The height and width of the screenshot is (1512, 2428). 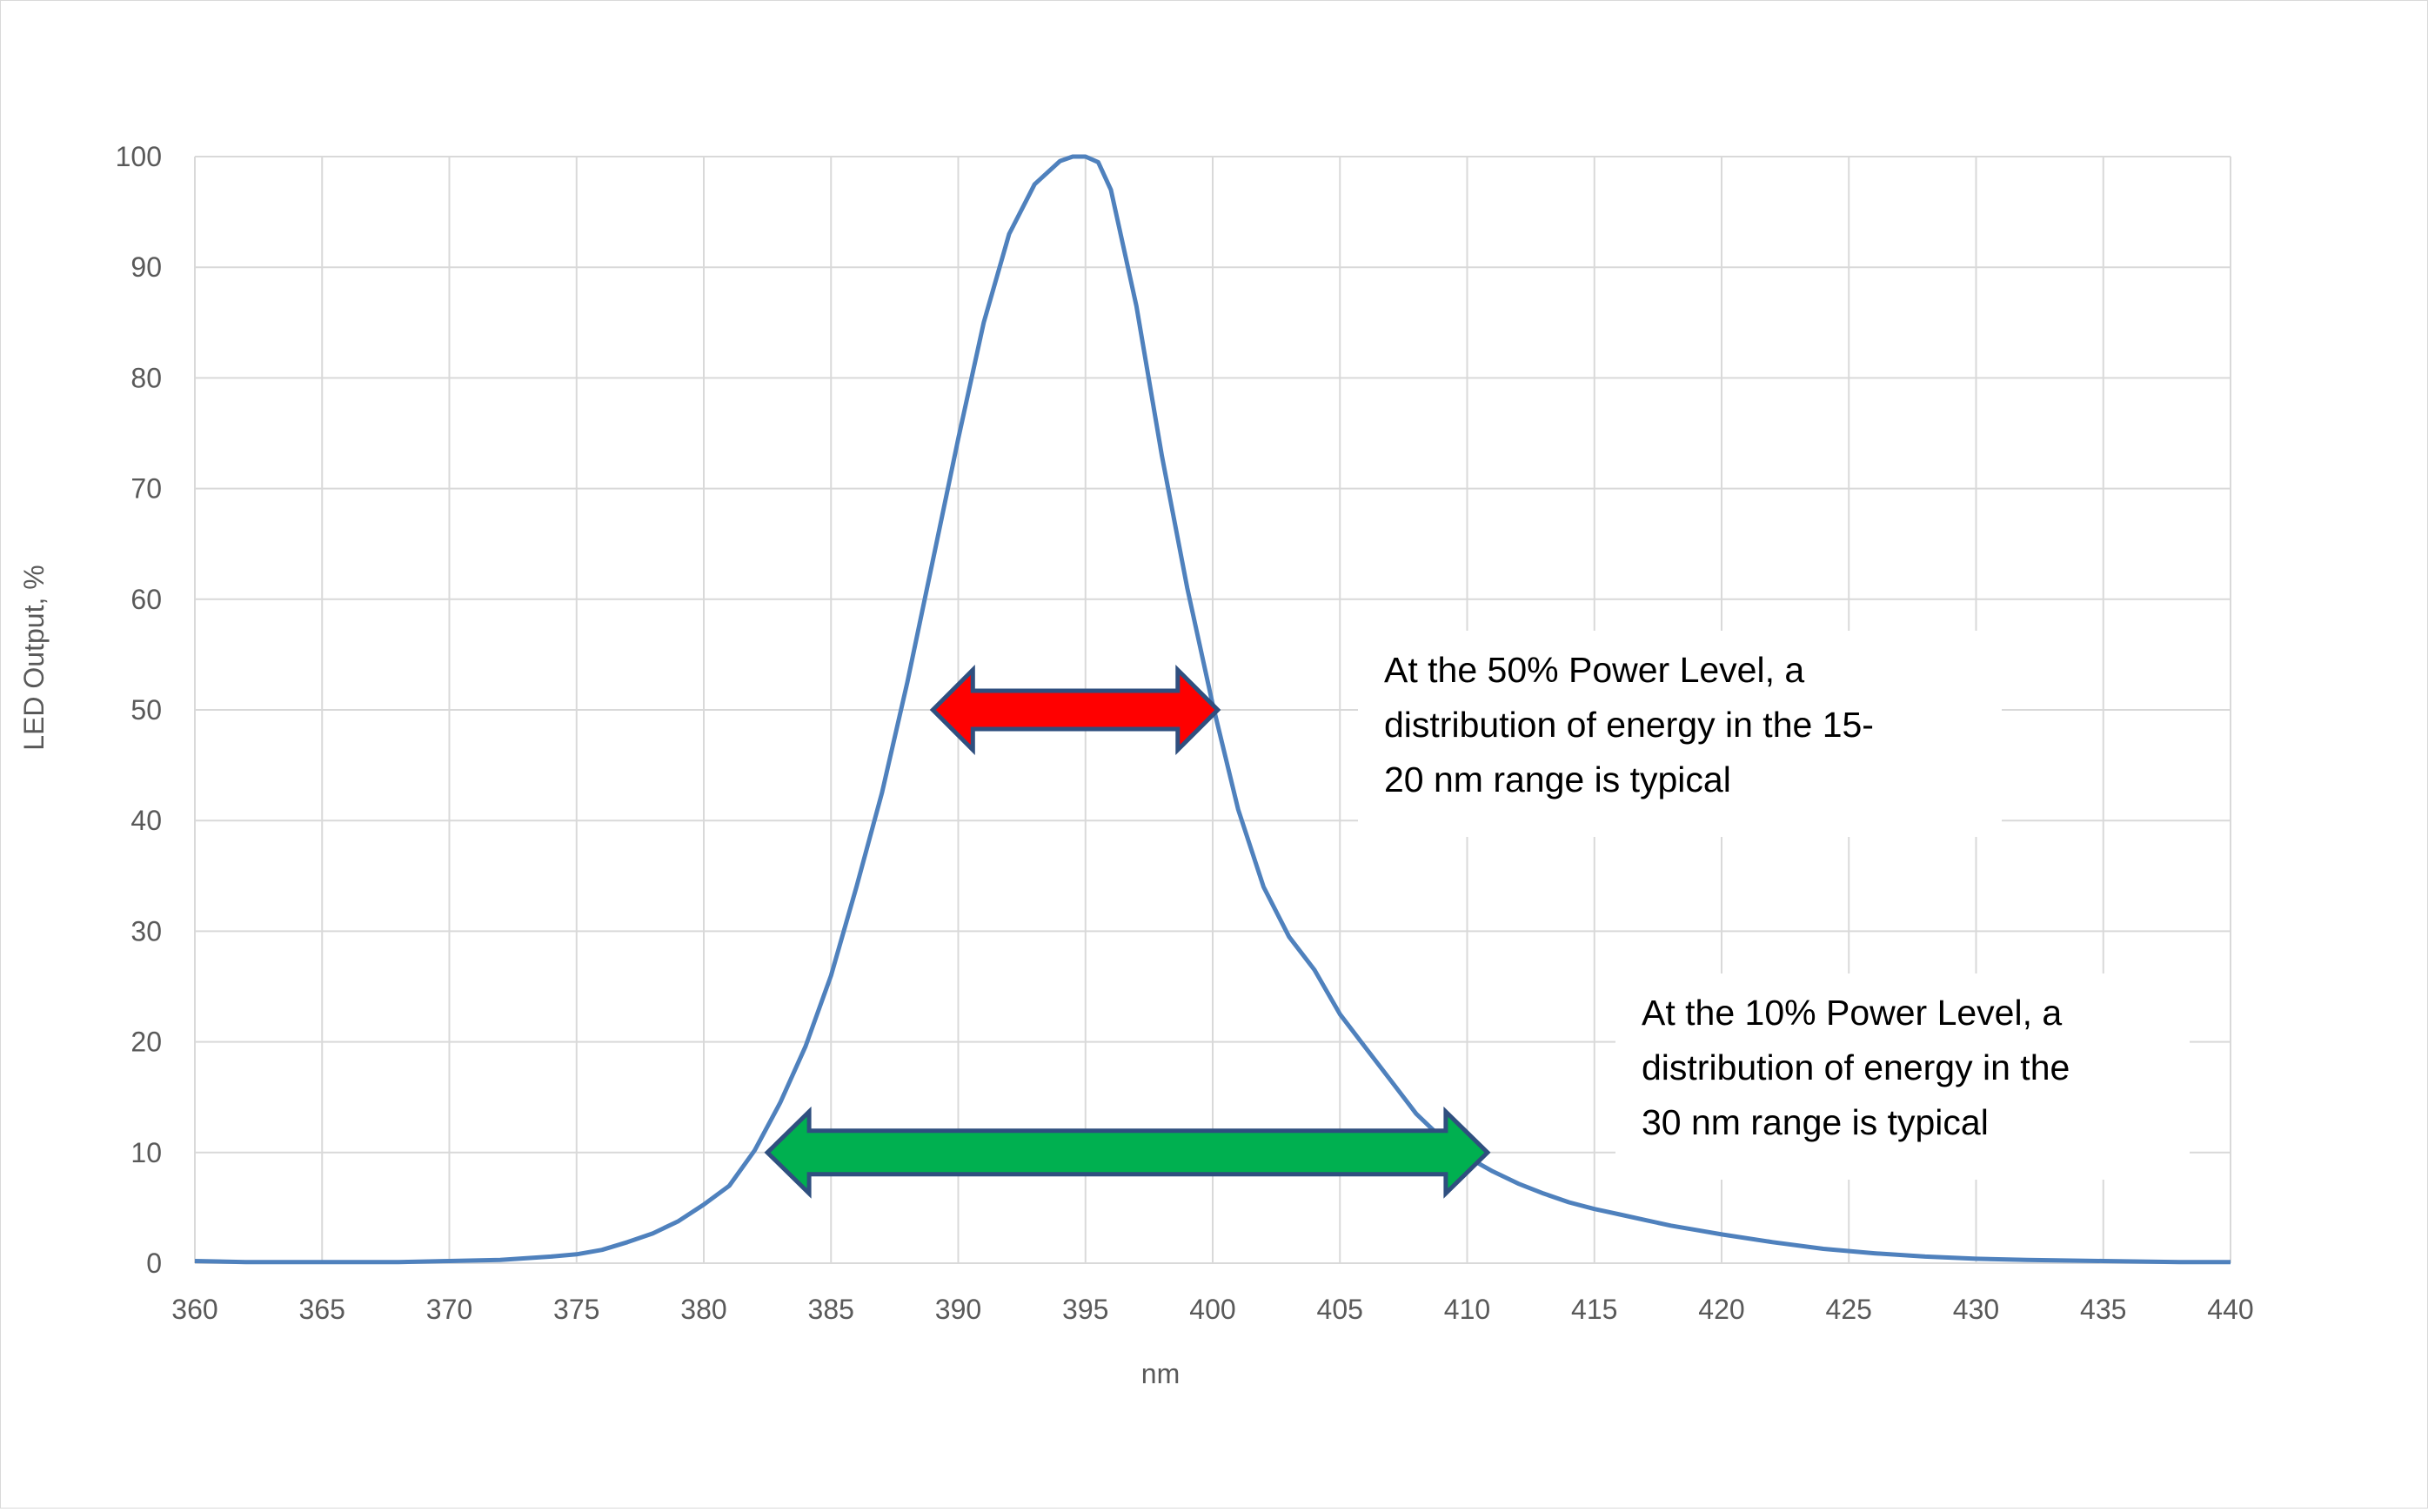 What do you see at coordinates (1467, 1309) in the screenshot?
I see `x-tick-label: 410` at bounding box center [1467, 1309].